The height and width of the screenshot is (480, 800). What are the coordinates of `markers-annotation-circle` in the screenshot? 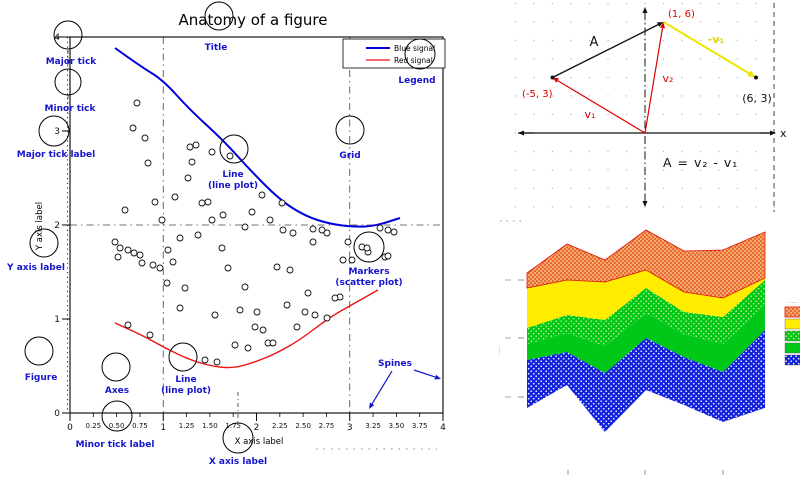 It's located at (369, 247).